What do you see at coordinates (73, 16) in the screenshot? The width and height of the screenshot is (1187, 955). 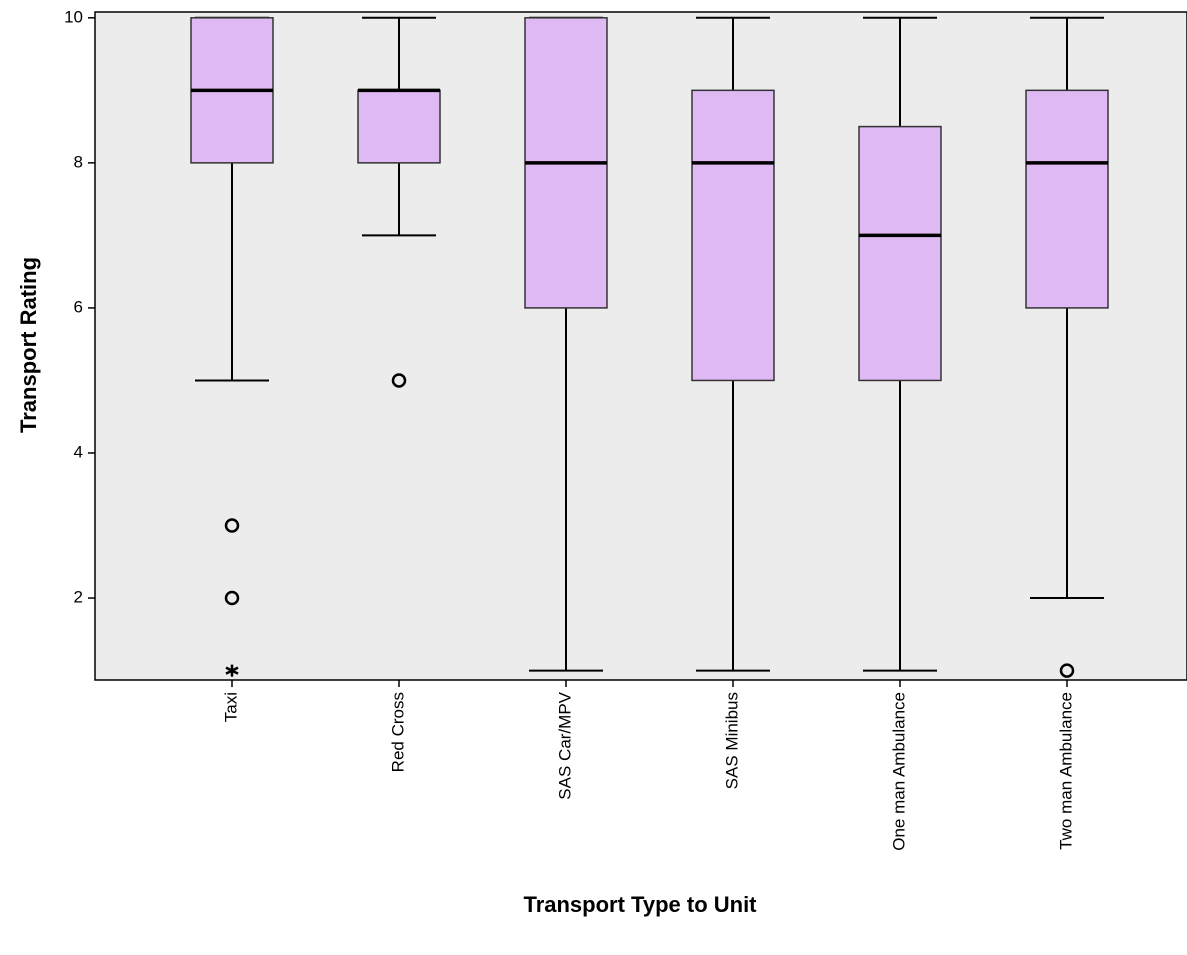 I see `y-tick-label: 10` at bounding box center [73, 16].